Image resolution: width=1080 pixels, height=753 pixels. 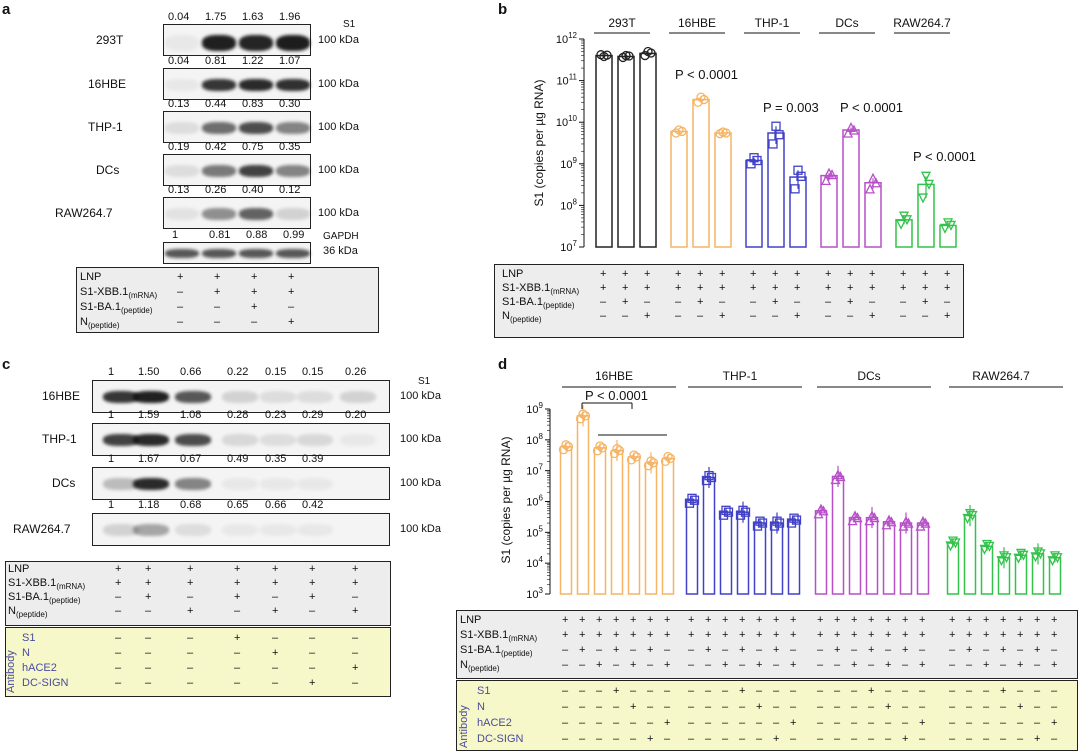 I want to click on cell-line-label: DCs, so click(x=64, y=483).